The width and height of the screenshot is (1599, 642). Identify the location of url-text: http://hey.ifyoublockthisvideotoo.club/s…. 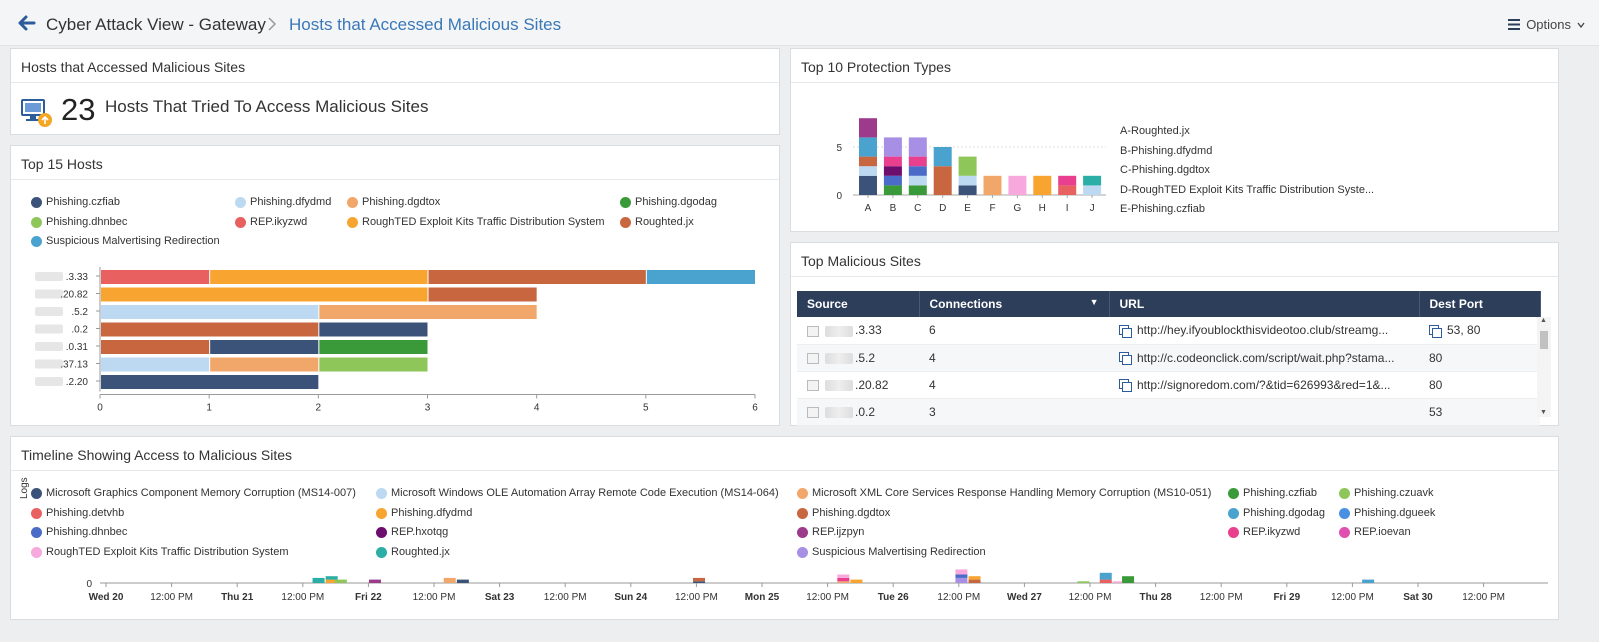
(1263, 330).